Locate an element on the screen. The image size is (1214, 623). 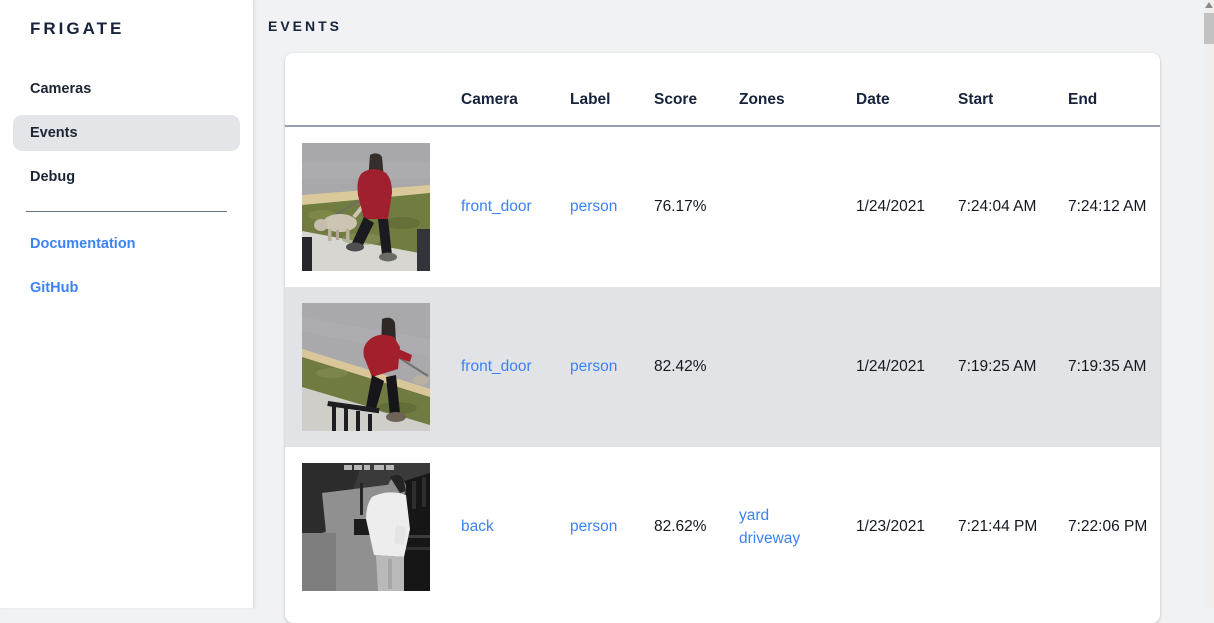
event-end-cell: 7:22:06 PM is located at coordinates (1108, 526).